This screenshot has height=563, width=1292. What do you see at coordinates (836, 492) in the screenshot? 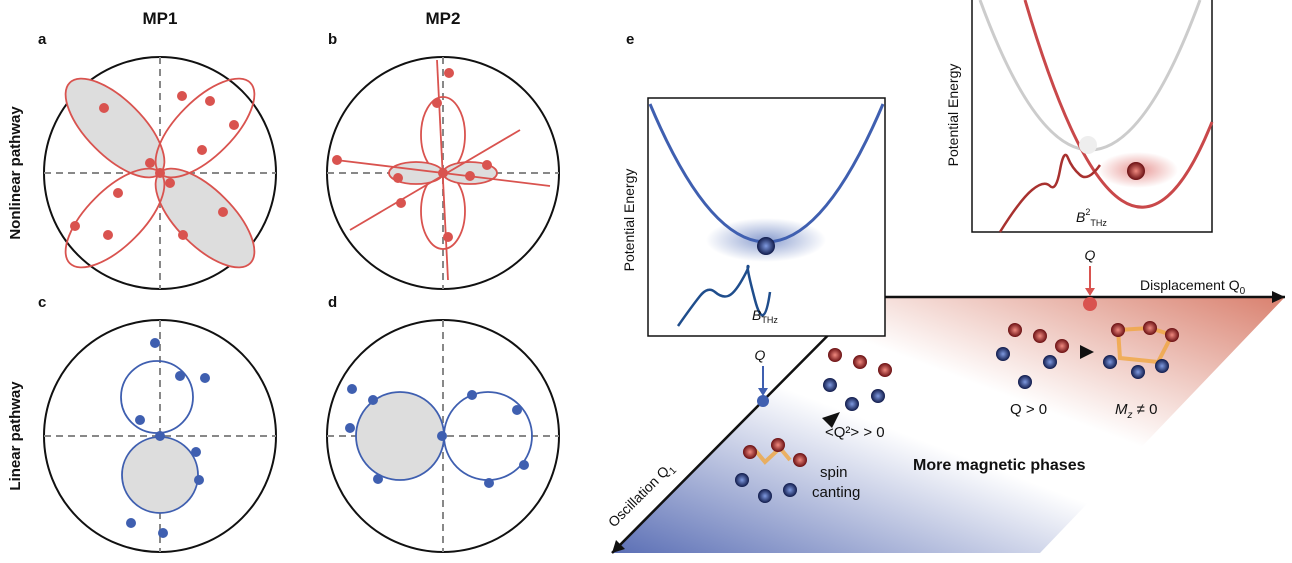
I see `annotation: canting` at bounding box center [836, 492].